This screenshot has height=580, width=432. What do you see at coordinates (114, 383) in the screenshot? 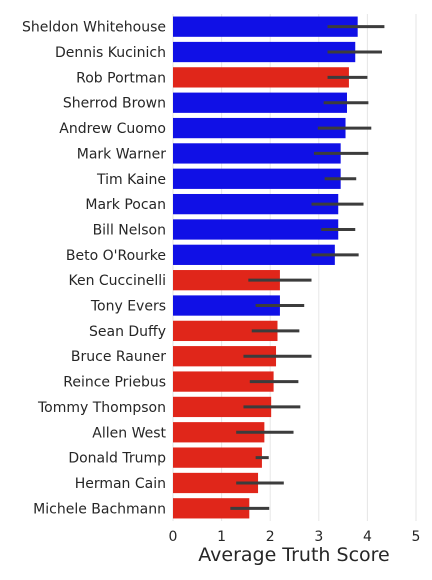
I see `category-label: Reince Priebus` at bounding box center [114, 383].